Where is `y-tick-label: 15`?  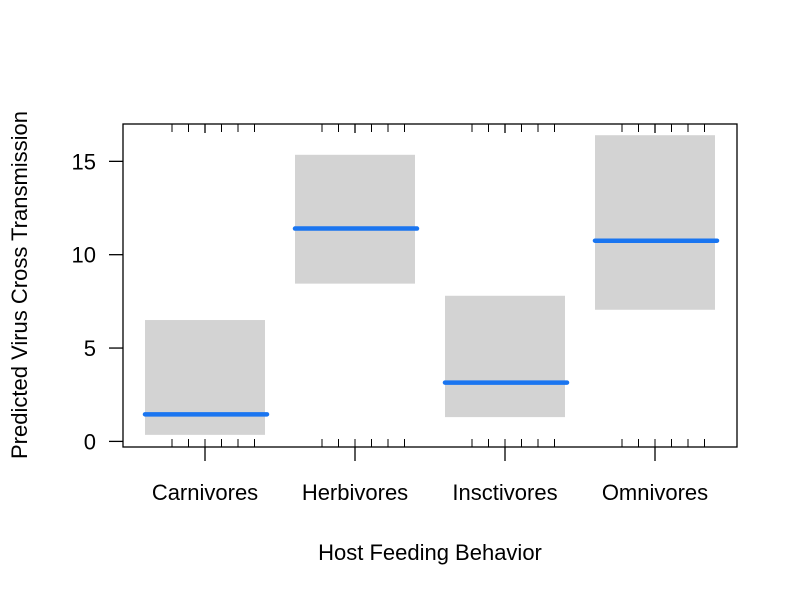 y-tick-label: 15 is located at coordinates (84, 161).